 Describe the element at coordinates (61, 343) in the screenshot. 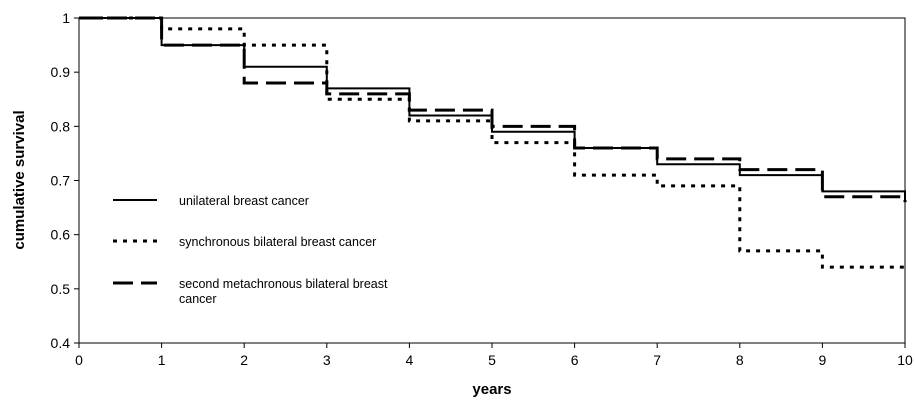

I see `y-tick-label: 0.4` at that location.